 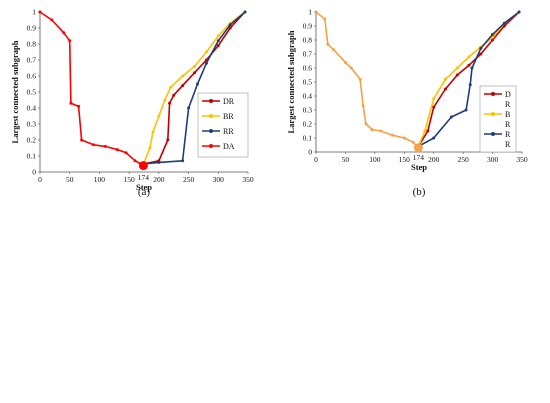 What do you see at coordinates (144, 192) in the screenshot?
I see `panel-caption: (a)` at bounding box center [144, 192].